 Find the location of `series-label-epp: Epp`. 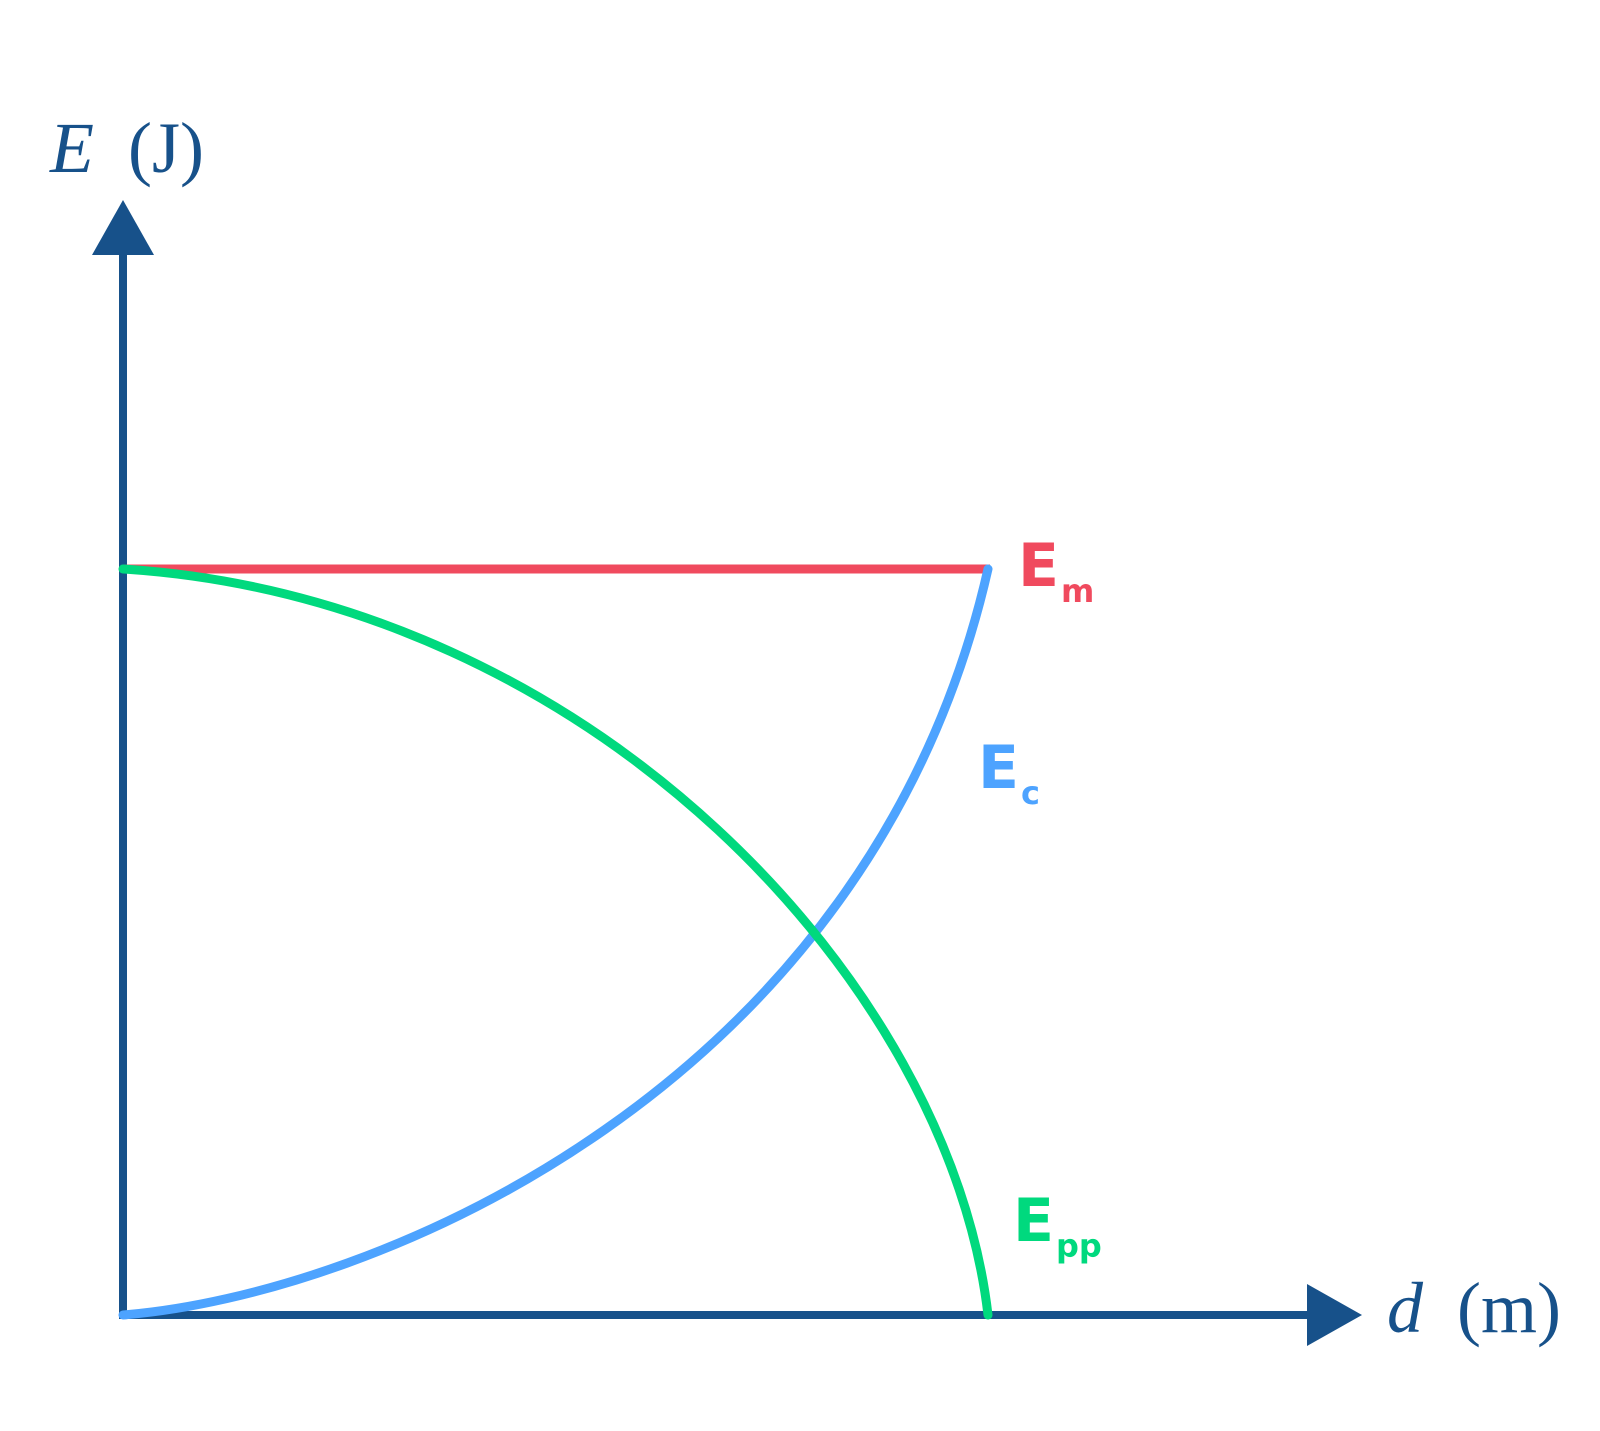

series-label-epp: Epp is located at coordinates (1057, 1225).